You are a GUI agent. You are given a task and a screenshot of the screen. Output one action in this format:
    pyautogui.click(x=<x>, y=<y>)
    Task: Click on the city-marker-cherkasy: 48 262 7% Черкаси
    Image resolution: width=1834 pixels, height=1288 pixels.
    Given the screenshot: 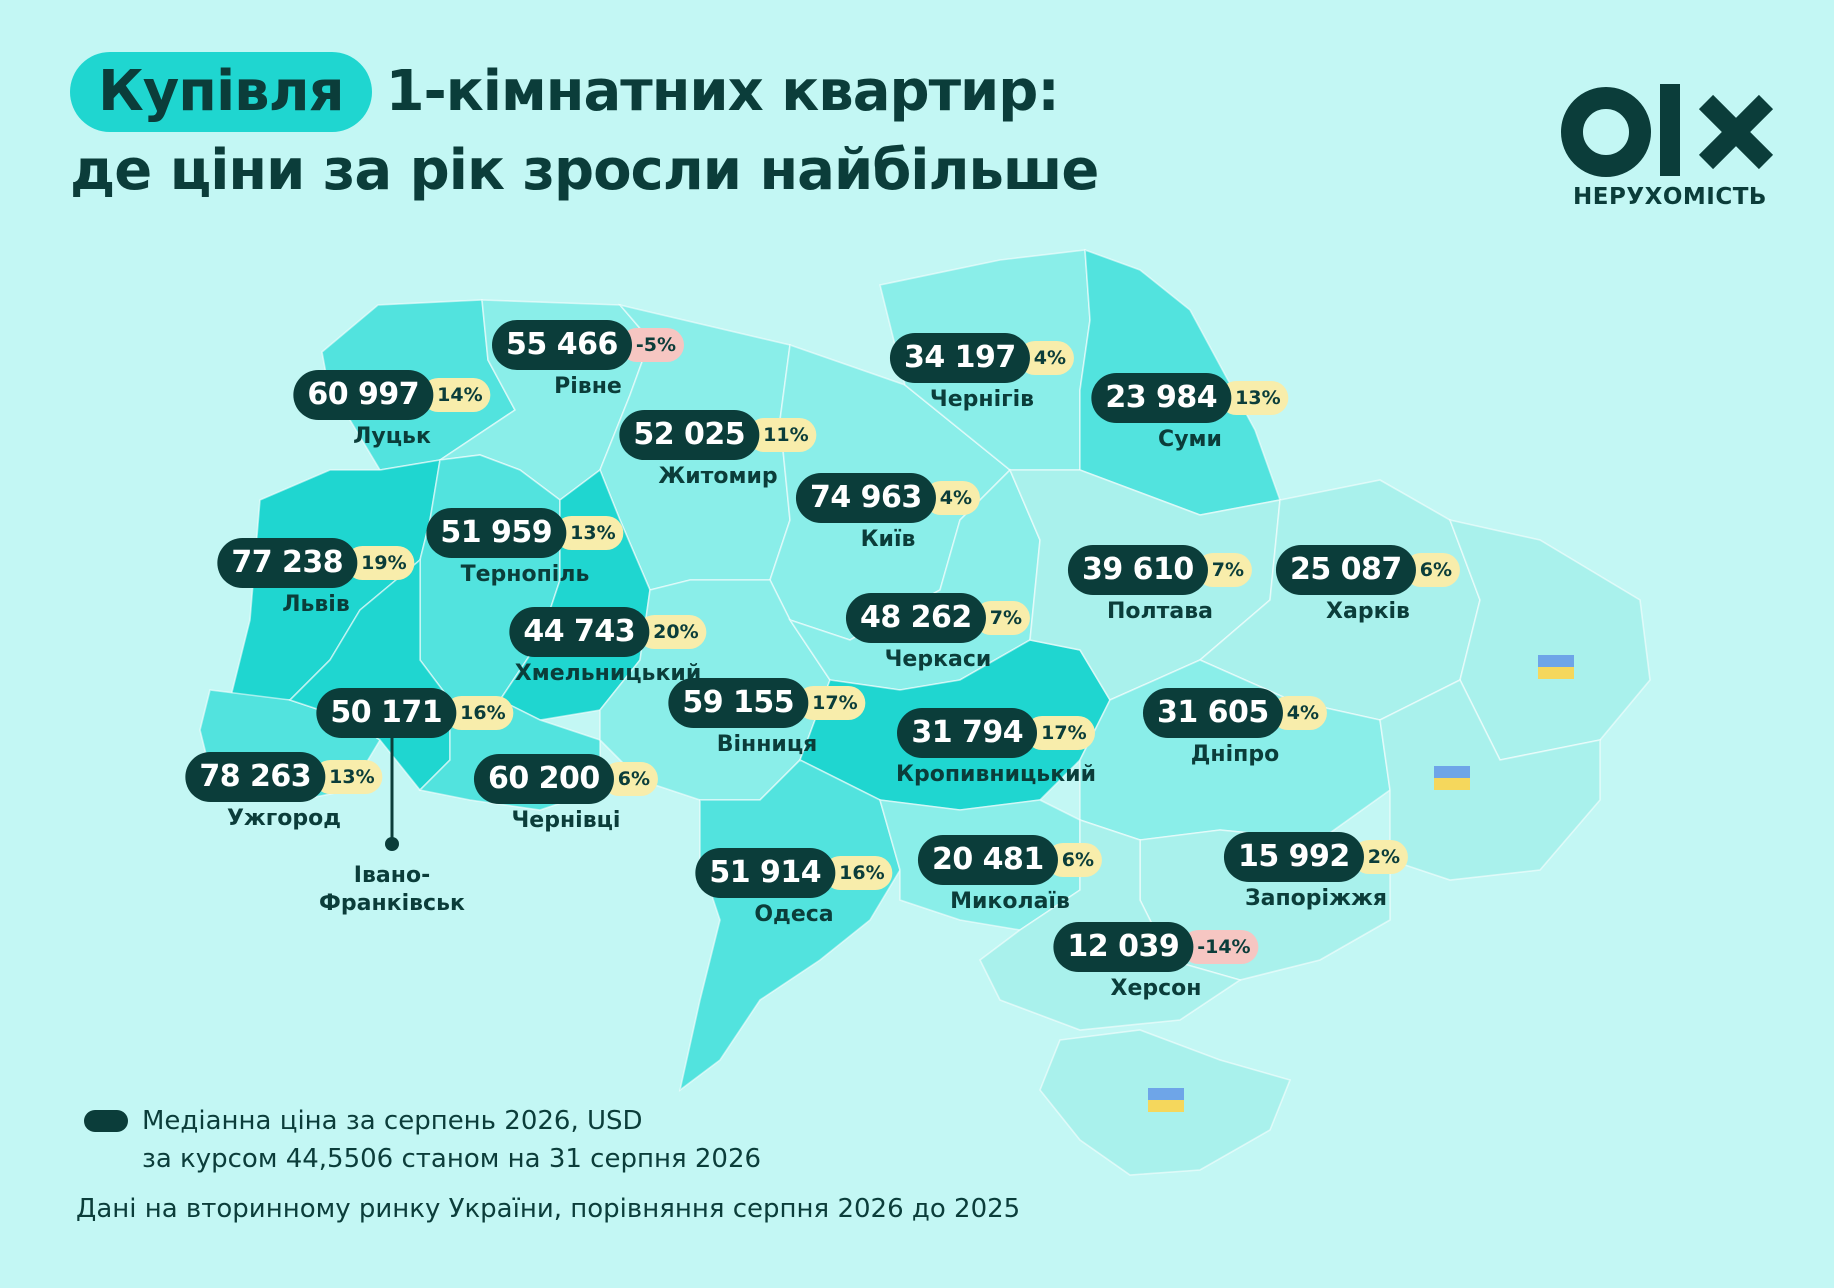 What is the action you would take?
    pyautogui.click(x=938, y=633)
    